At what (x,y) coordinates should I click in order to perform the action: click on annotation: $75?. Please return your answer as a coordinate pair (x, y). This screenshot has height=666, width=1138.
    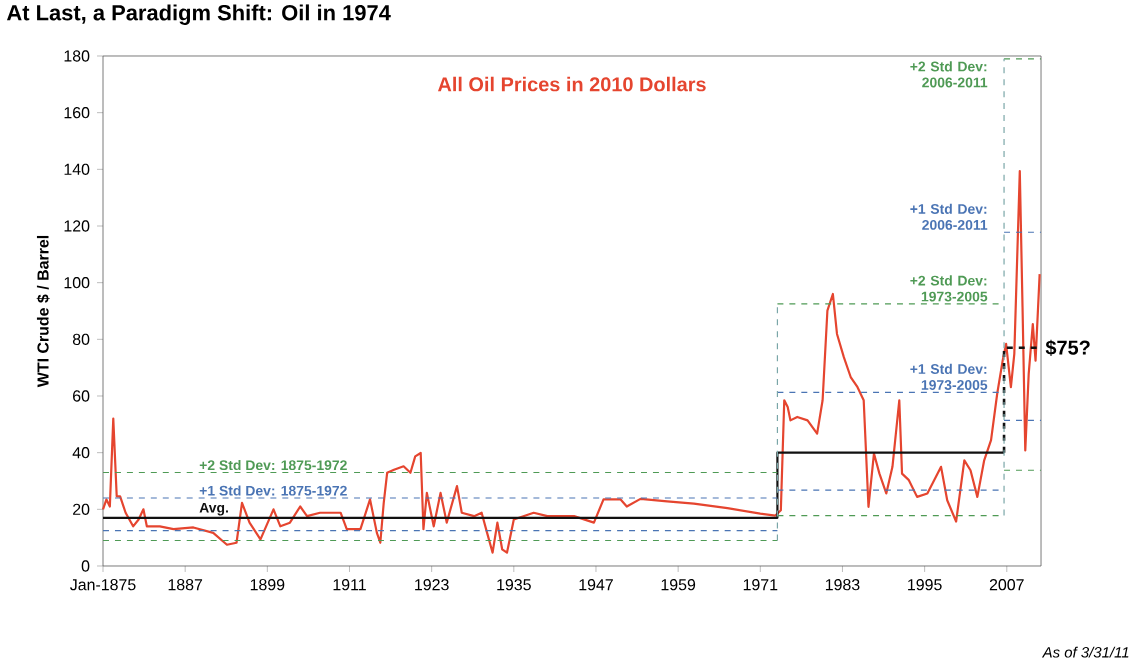
    Looking at the image, I should click on (1067, 347).